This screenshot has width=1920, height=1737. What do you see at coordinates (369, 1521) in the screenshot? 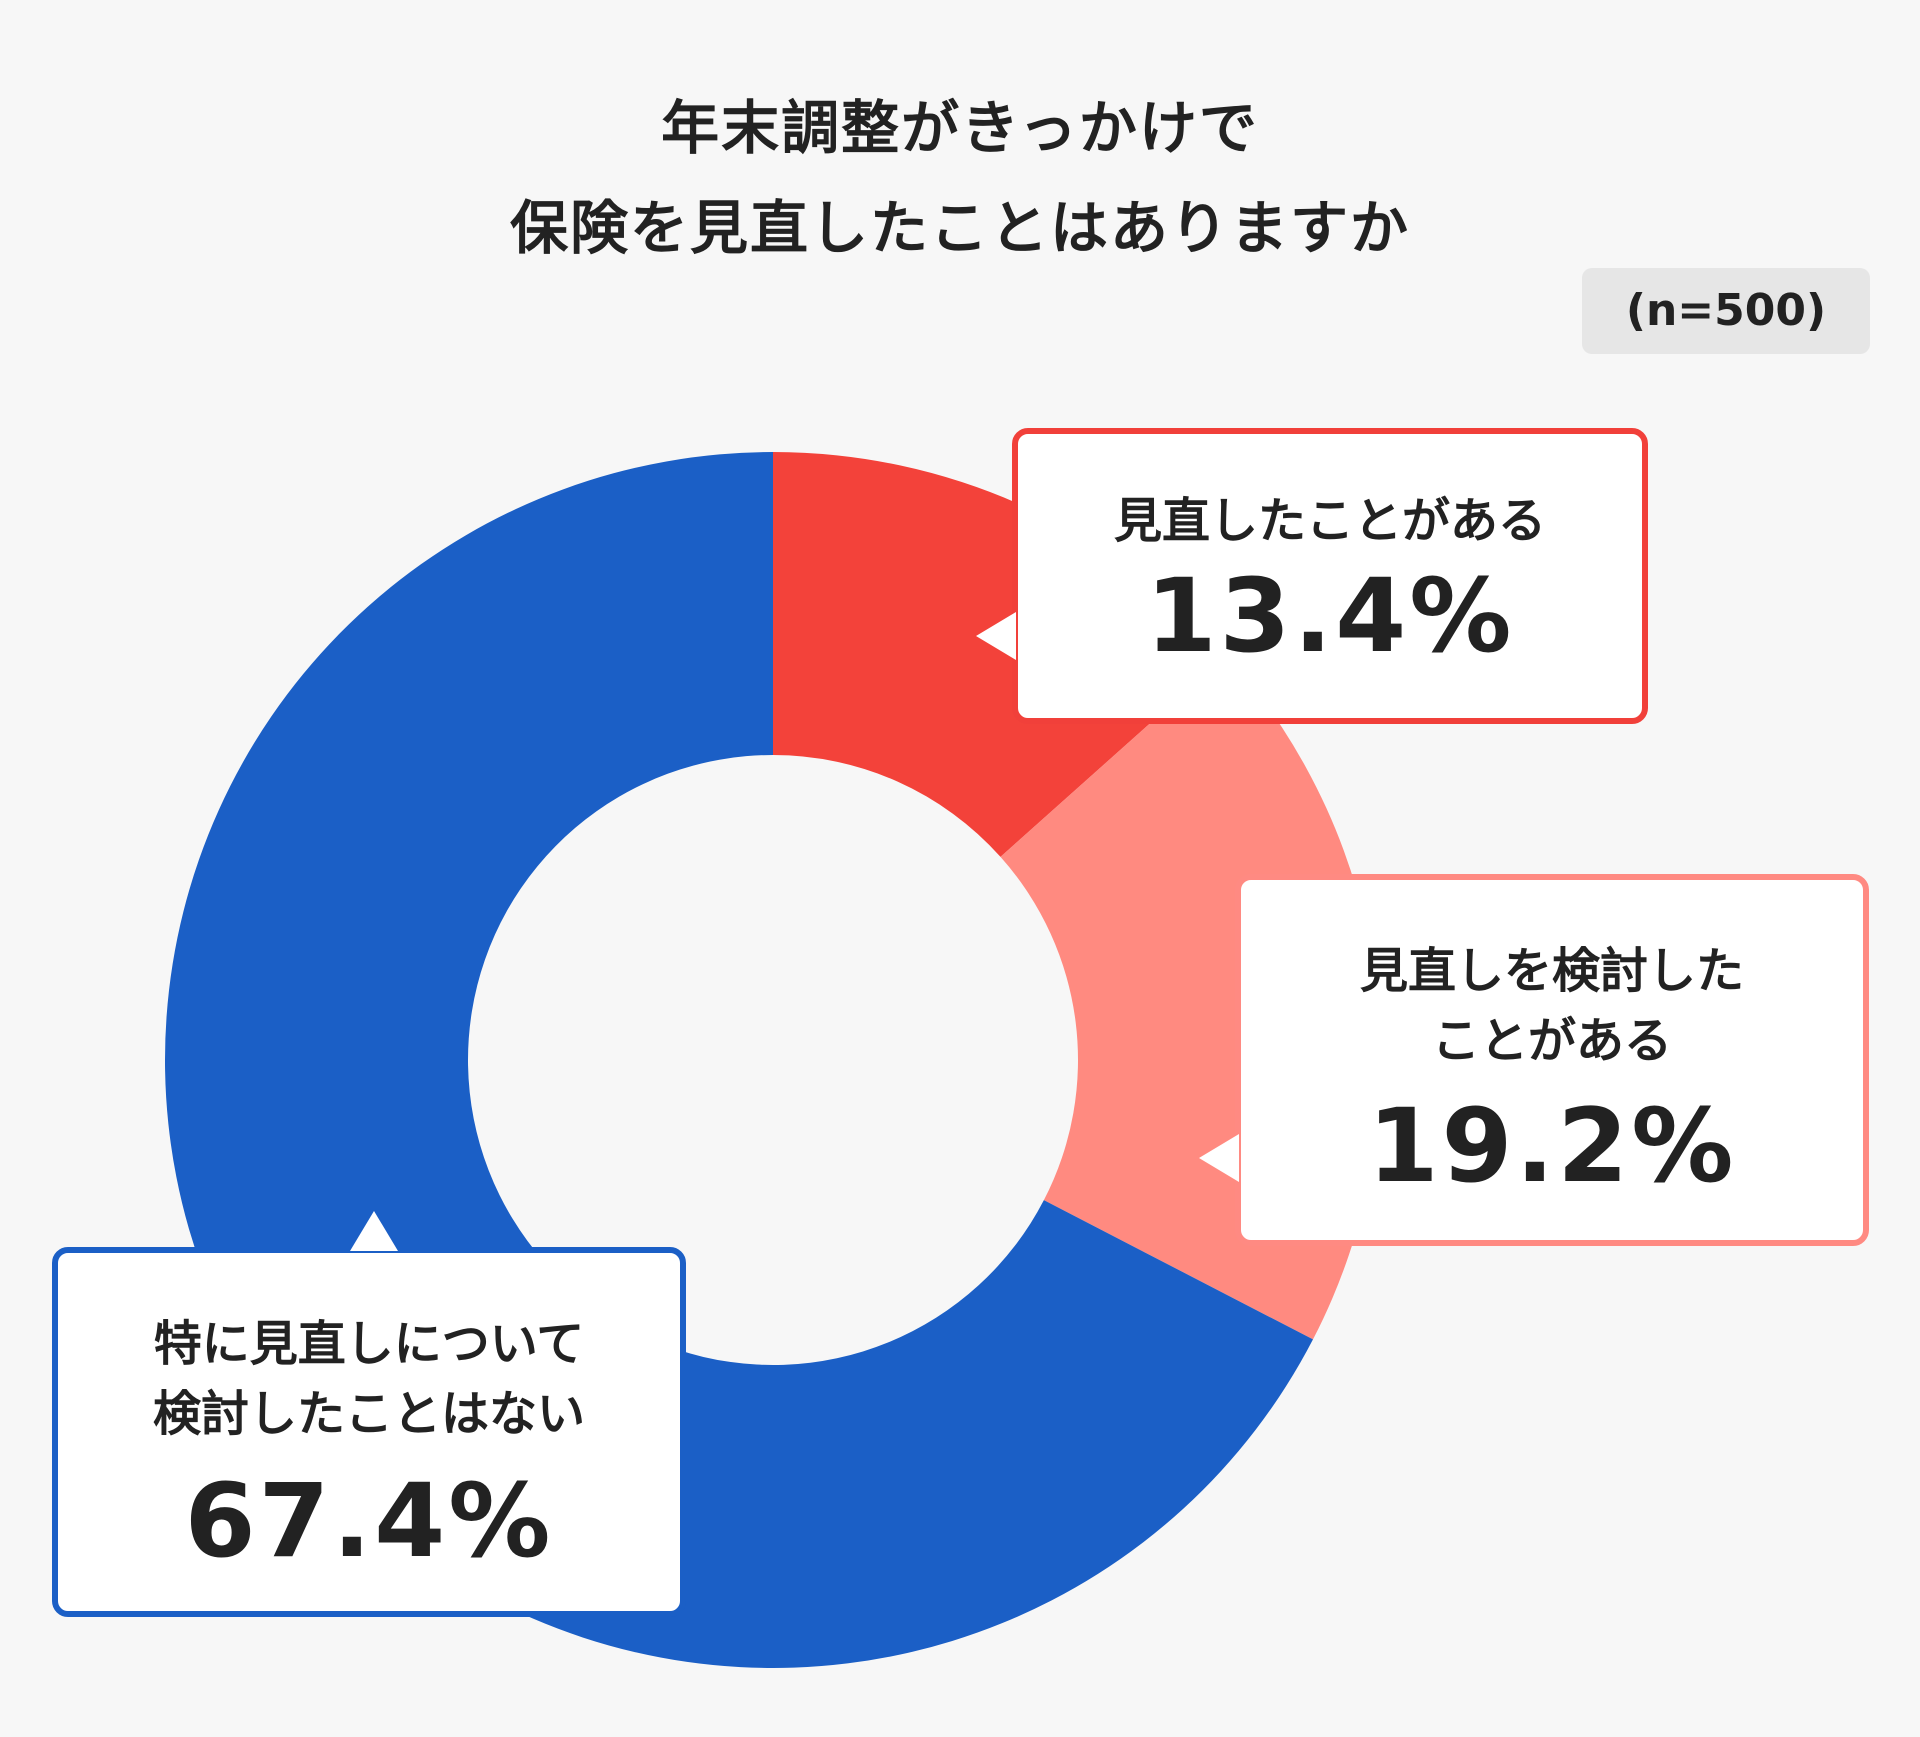
I see `slice-value-never-considered: 67.4%` at bounding box center [369, 1521].